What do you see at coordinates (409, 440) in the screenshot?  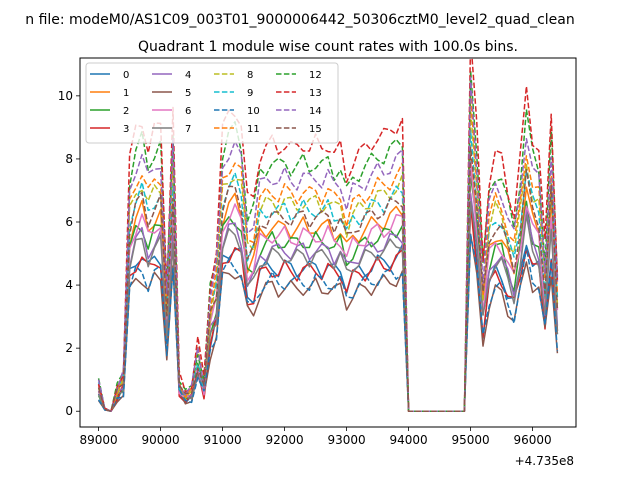 I see `x-tick-label: 94000` at bounding box center [409, 440].